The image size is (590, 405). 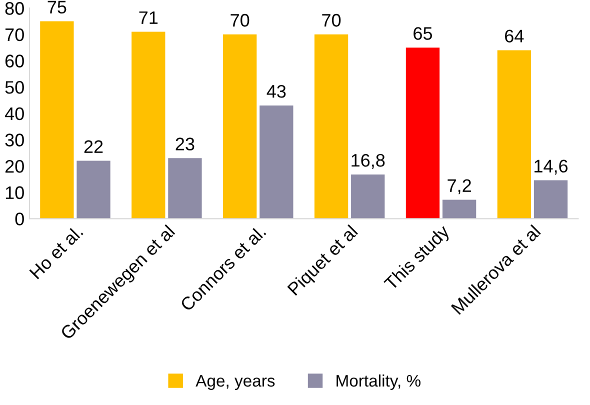 What do you see at coordinates (14, 61) in the screenshot?
I see `y-tick-label: 60` at bounding box center [14, 61].